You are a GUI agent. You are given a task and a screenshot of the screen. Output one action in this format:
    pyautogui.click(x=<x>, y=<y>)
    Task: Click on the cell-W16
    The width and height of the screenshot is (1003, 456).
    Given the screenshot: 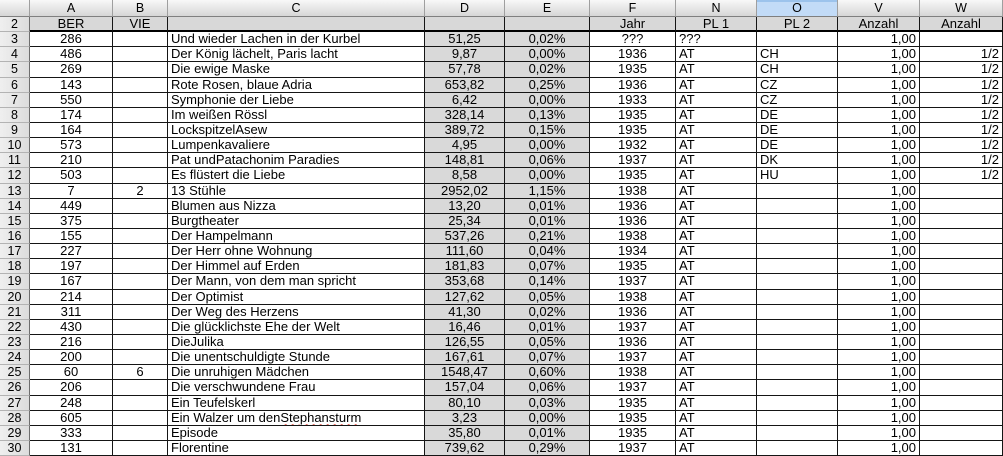 What is the action you would take?
    pyautogui.click(x=961, y=236)
    